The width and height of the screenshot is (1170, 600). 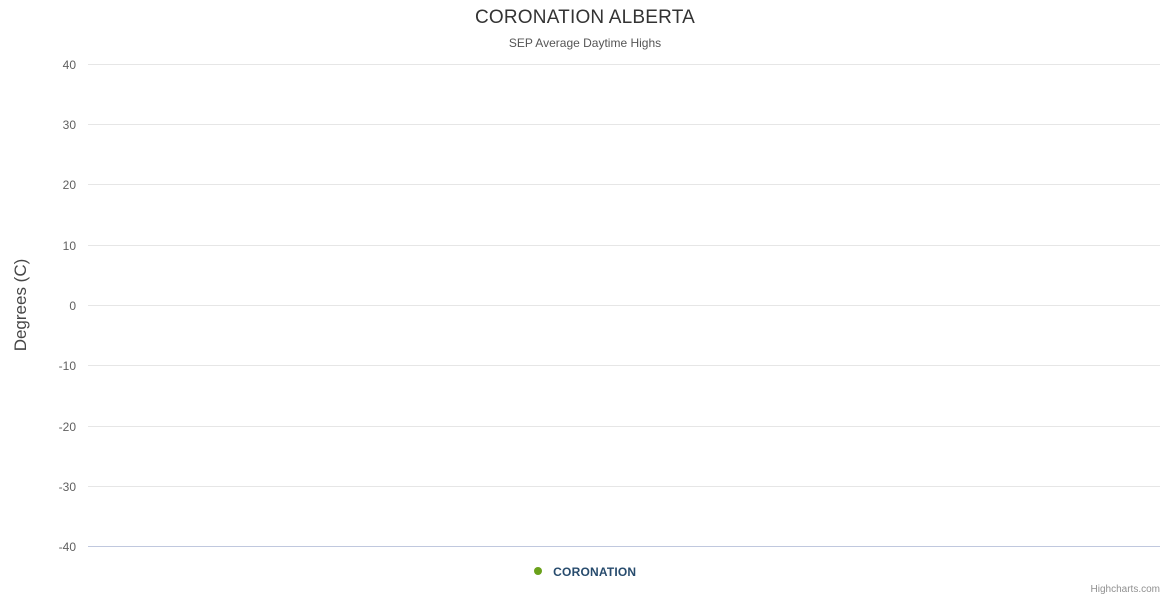 What do you see at coordinates (67, 427) in the screenshot?
I see `y-axis-tick-label: -20` at bounding box center [67, 427].